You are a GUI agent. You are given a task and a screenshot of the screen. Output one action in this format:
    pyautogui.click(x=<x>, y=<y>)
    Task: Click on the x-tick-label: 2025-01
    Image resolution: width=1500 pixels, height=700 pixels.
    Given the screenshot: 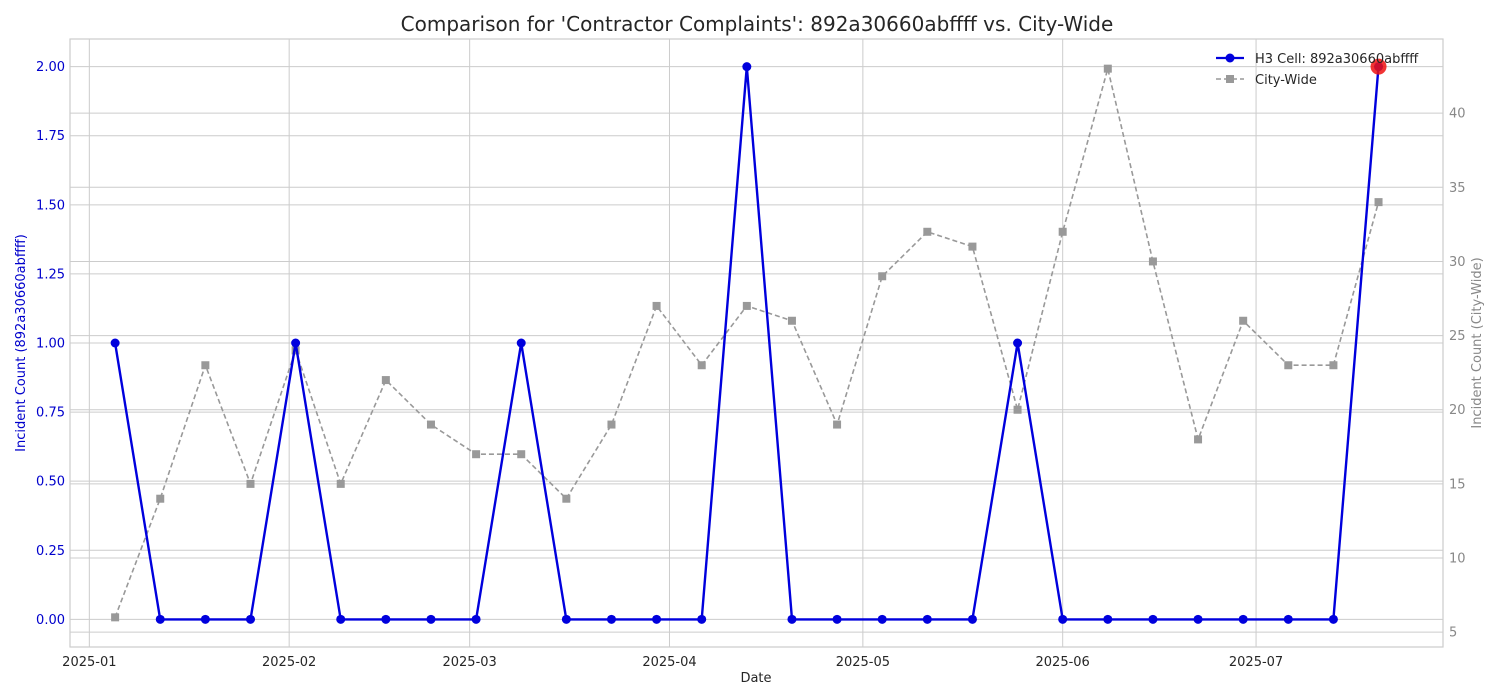 What is the action you would take?
    pyautogui.click(x=89, y=662)
    